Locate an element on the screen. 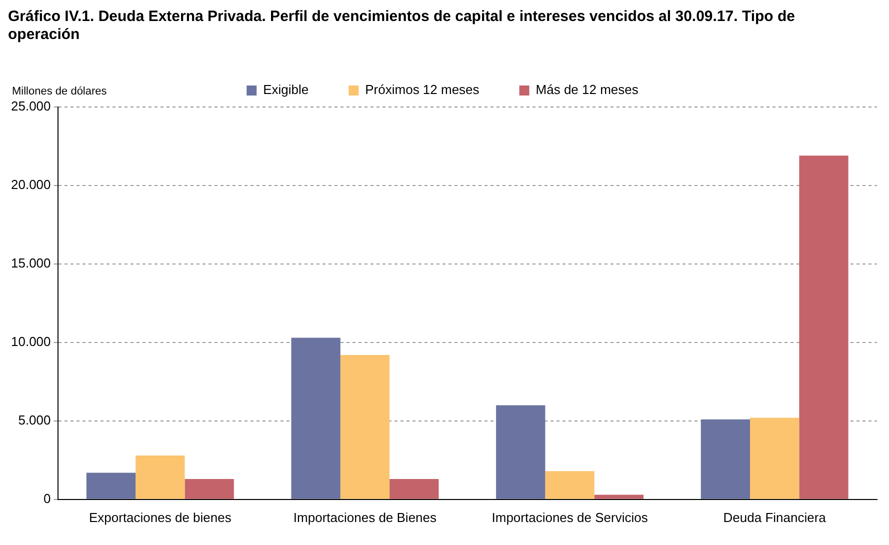  x-tick-label: Importaciones de Servicios is located at coordinates (570, 517).